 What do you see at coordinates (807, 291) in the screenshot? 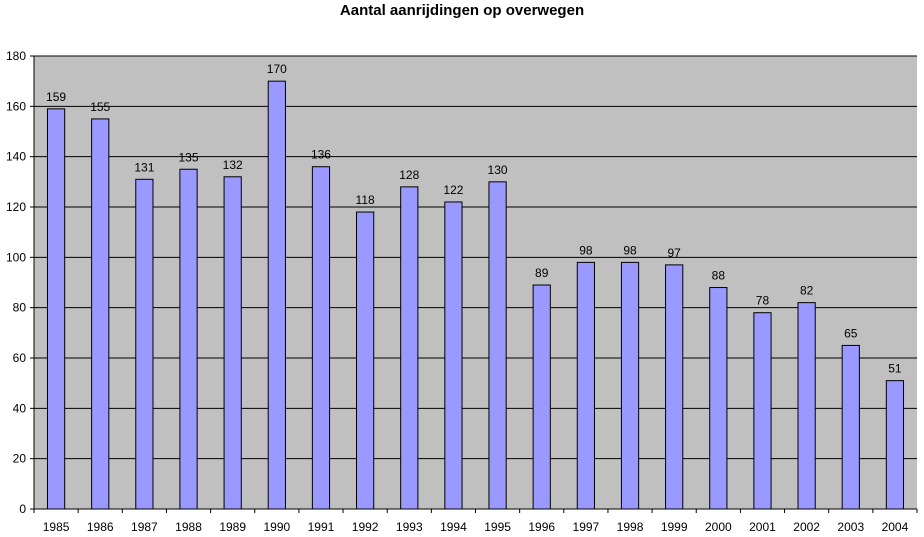
I see `data-label: 82` at bounding box center [807, 291].